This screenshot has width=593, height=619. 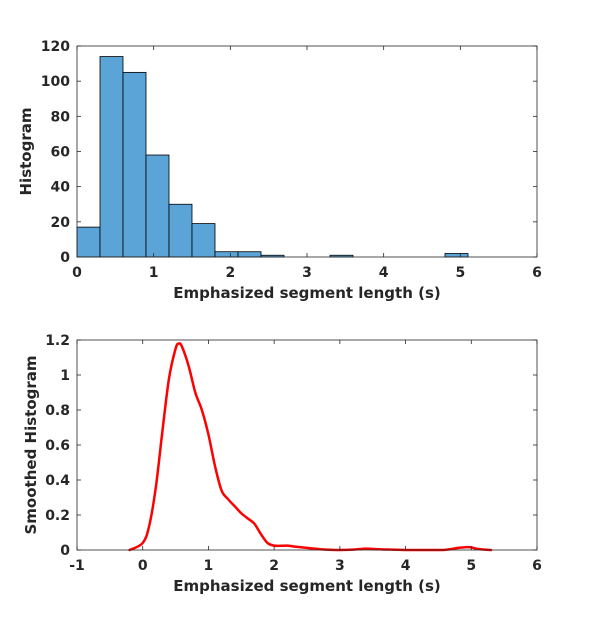 I want to click on histogram-y-tick-label: 0, so click(x=65, y=258).